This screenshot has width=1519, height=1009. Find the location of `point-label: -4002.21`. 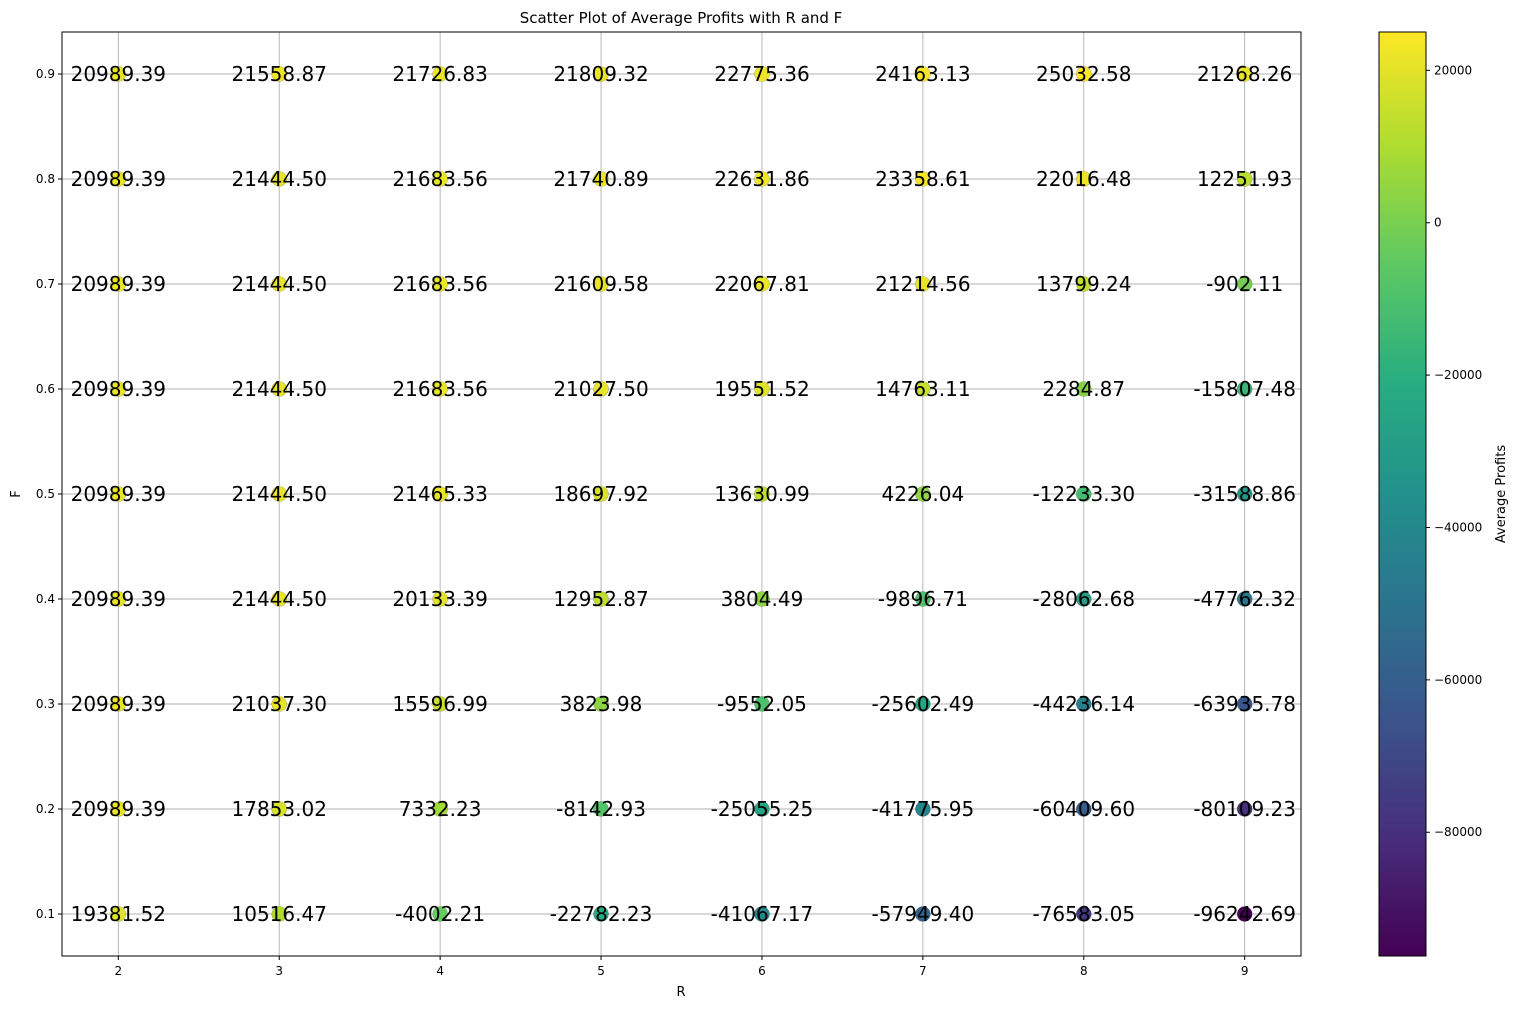

point-label: -4002.21 is located at coordinates (440, 914).